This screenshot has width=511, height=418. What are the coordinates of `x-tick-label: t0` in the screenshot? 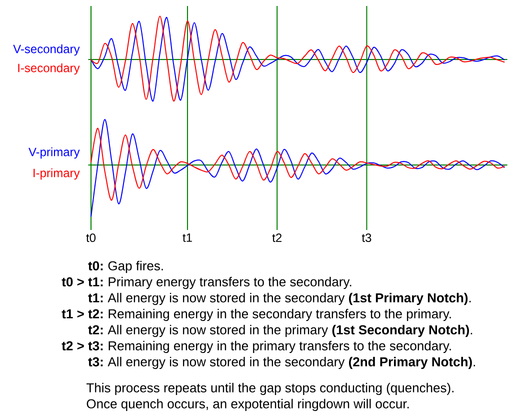 It's located at (91, 238).